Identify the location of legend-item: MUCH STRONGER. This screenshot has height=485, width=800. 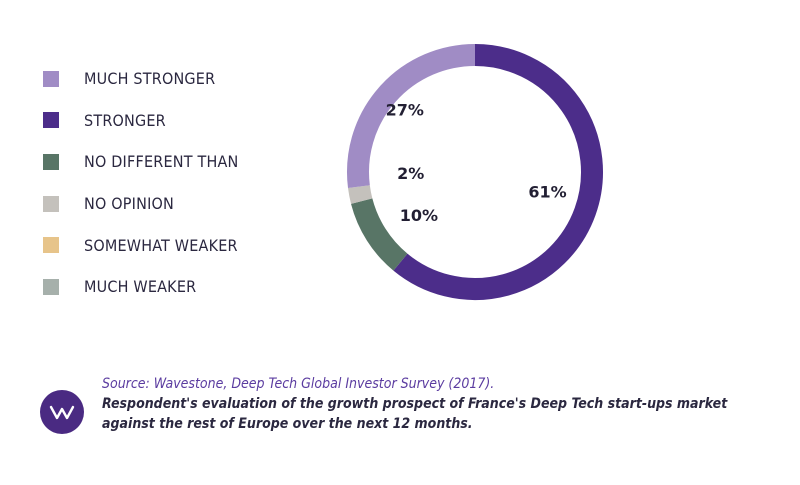
(141, 79).